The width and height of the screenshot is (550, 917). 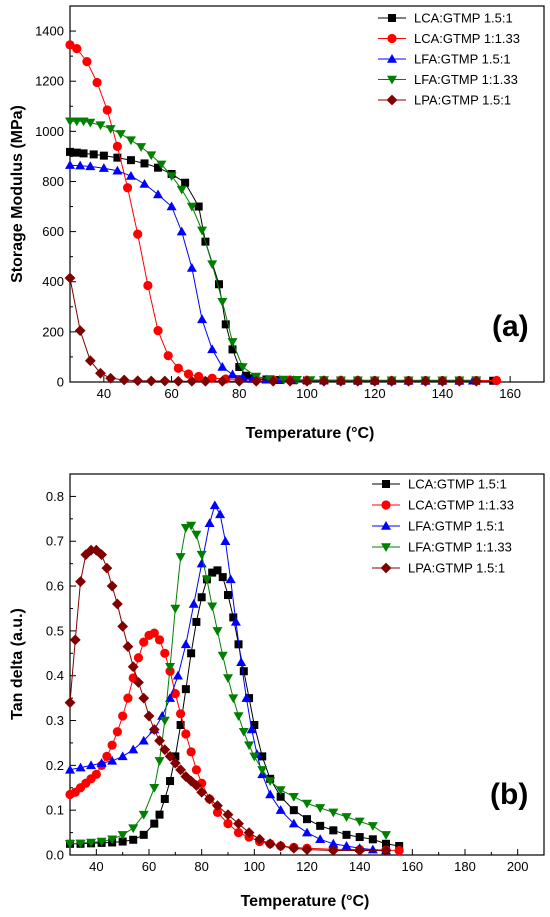 I want to click on x-tick-label: 160, so click(x=510, y=393).